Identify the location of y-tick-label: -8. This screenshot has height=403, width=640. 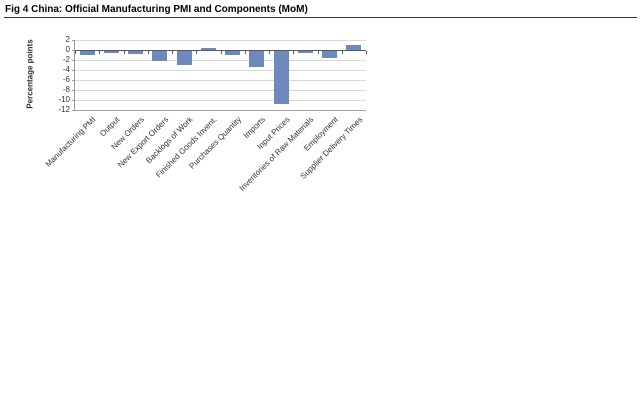
(66, 89).